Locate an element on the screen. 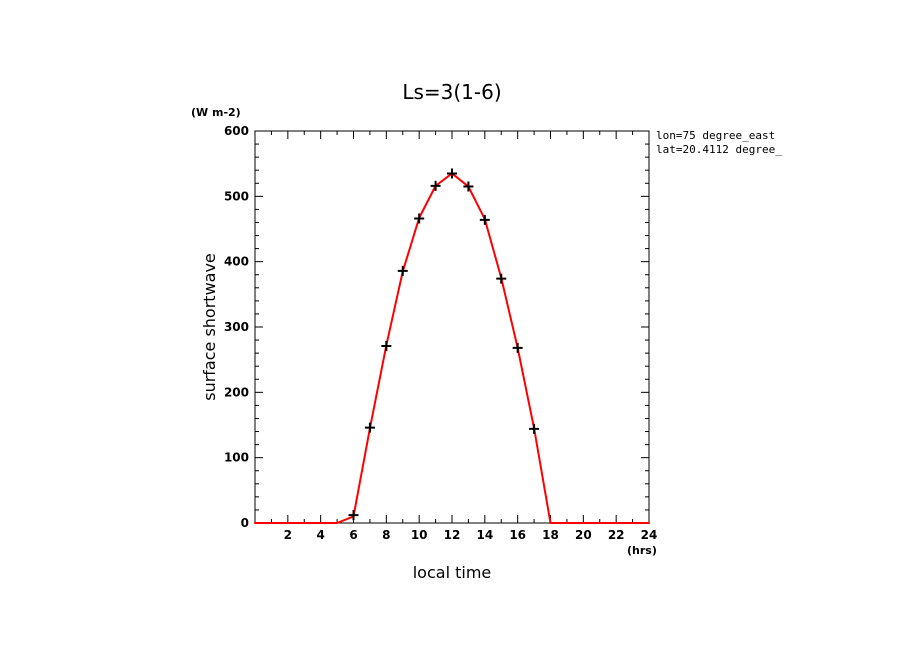  x-tick-label: 2 is located at coordinates (288, 535).